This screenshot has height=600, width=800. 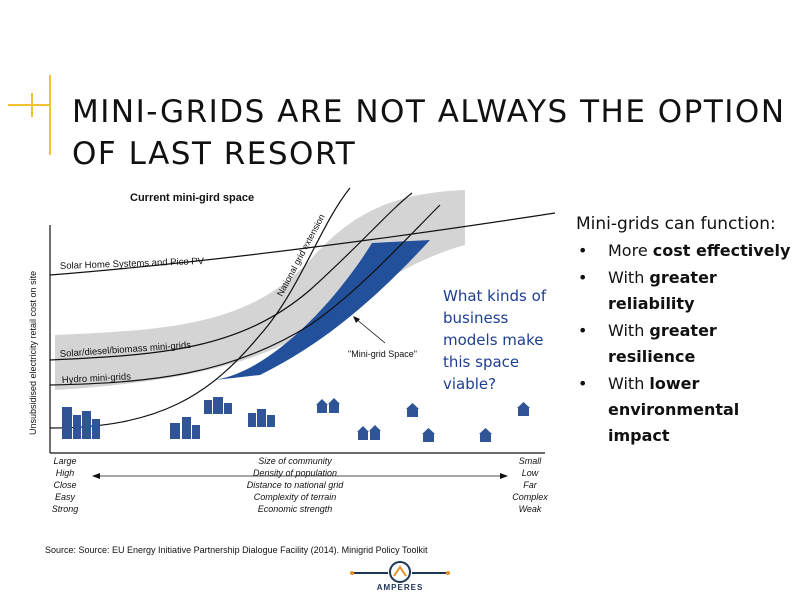 I want to click on right-scale-2: Low, so click(x=530, y=473).